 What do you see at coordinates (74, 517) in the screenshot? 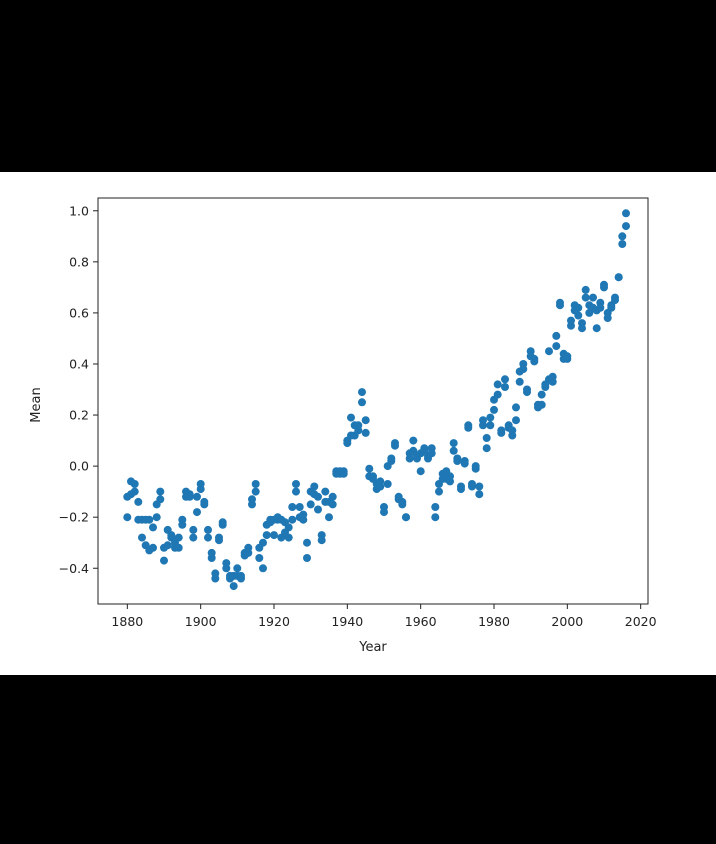
I see `y-tick-label: −0.2` at bounding box center [74, 517].